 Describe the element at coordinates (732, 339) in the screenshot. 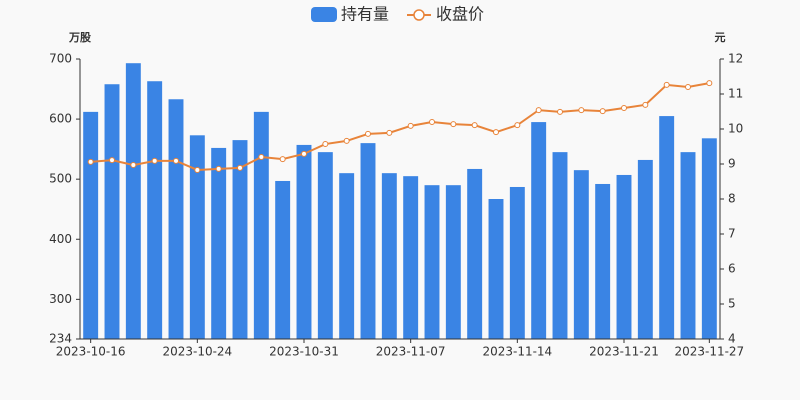

I see `y2-tick-label: 4` at that location.